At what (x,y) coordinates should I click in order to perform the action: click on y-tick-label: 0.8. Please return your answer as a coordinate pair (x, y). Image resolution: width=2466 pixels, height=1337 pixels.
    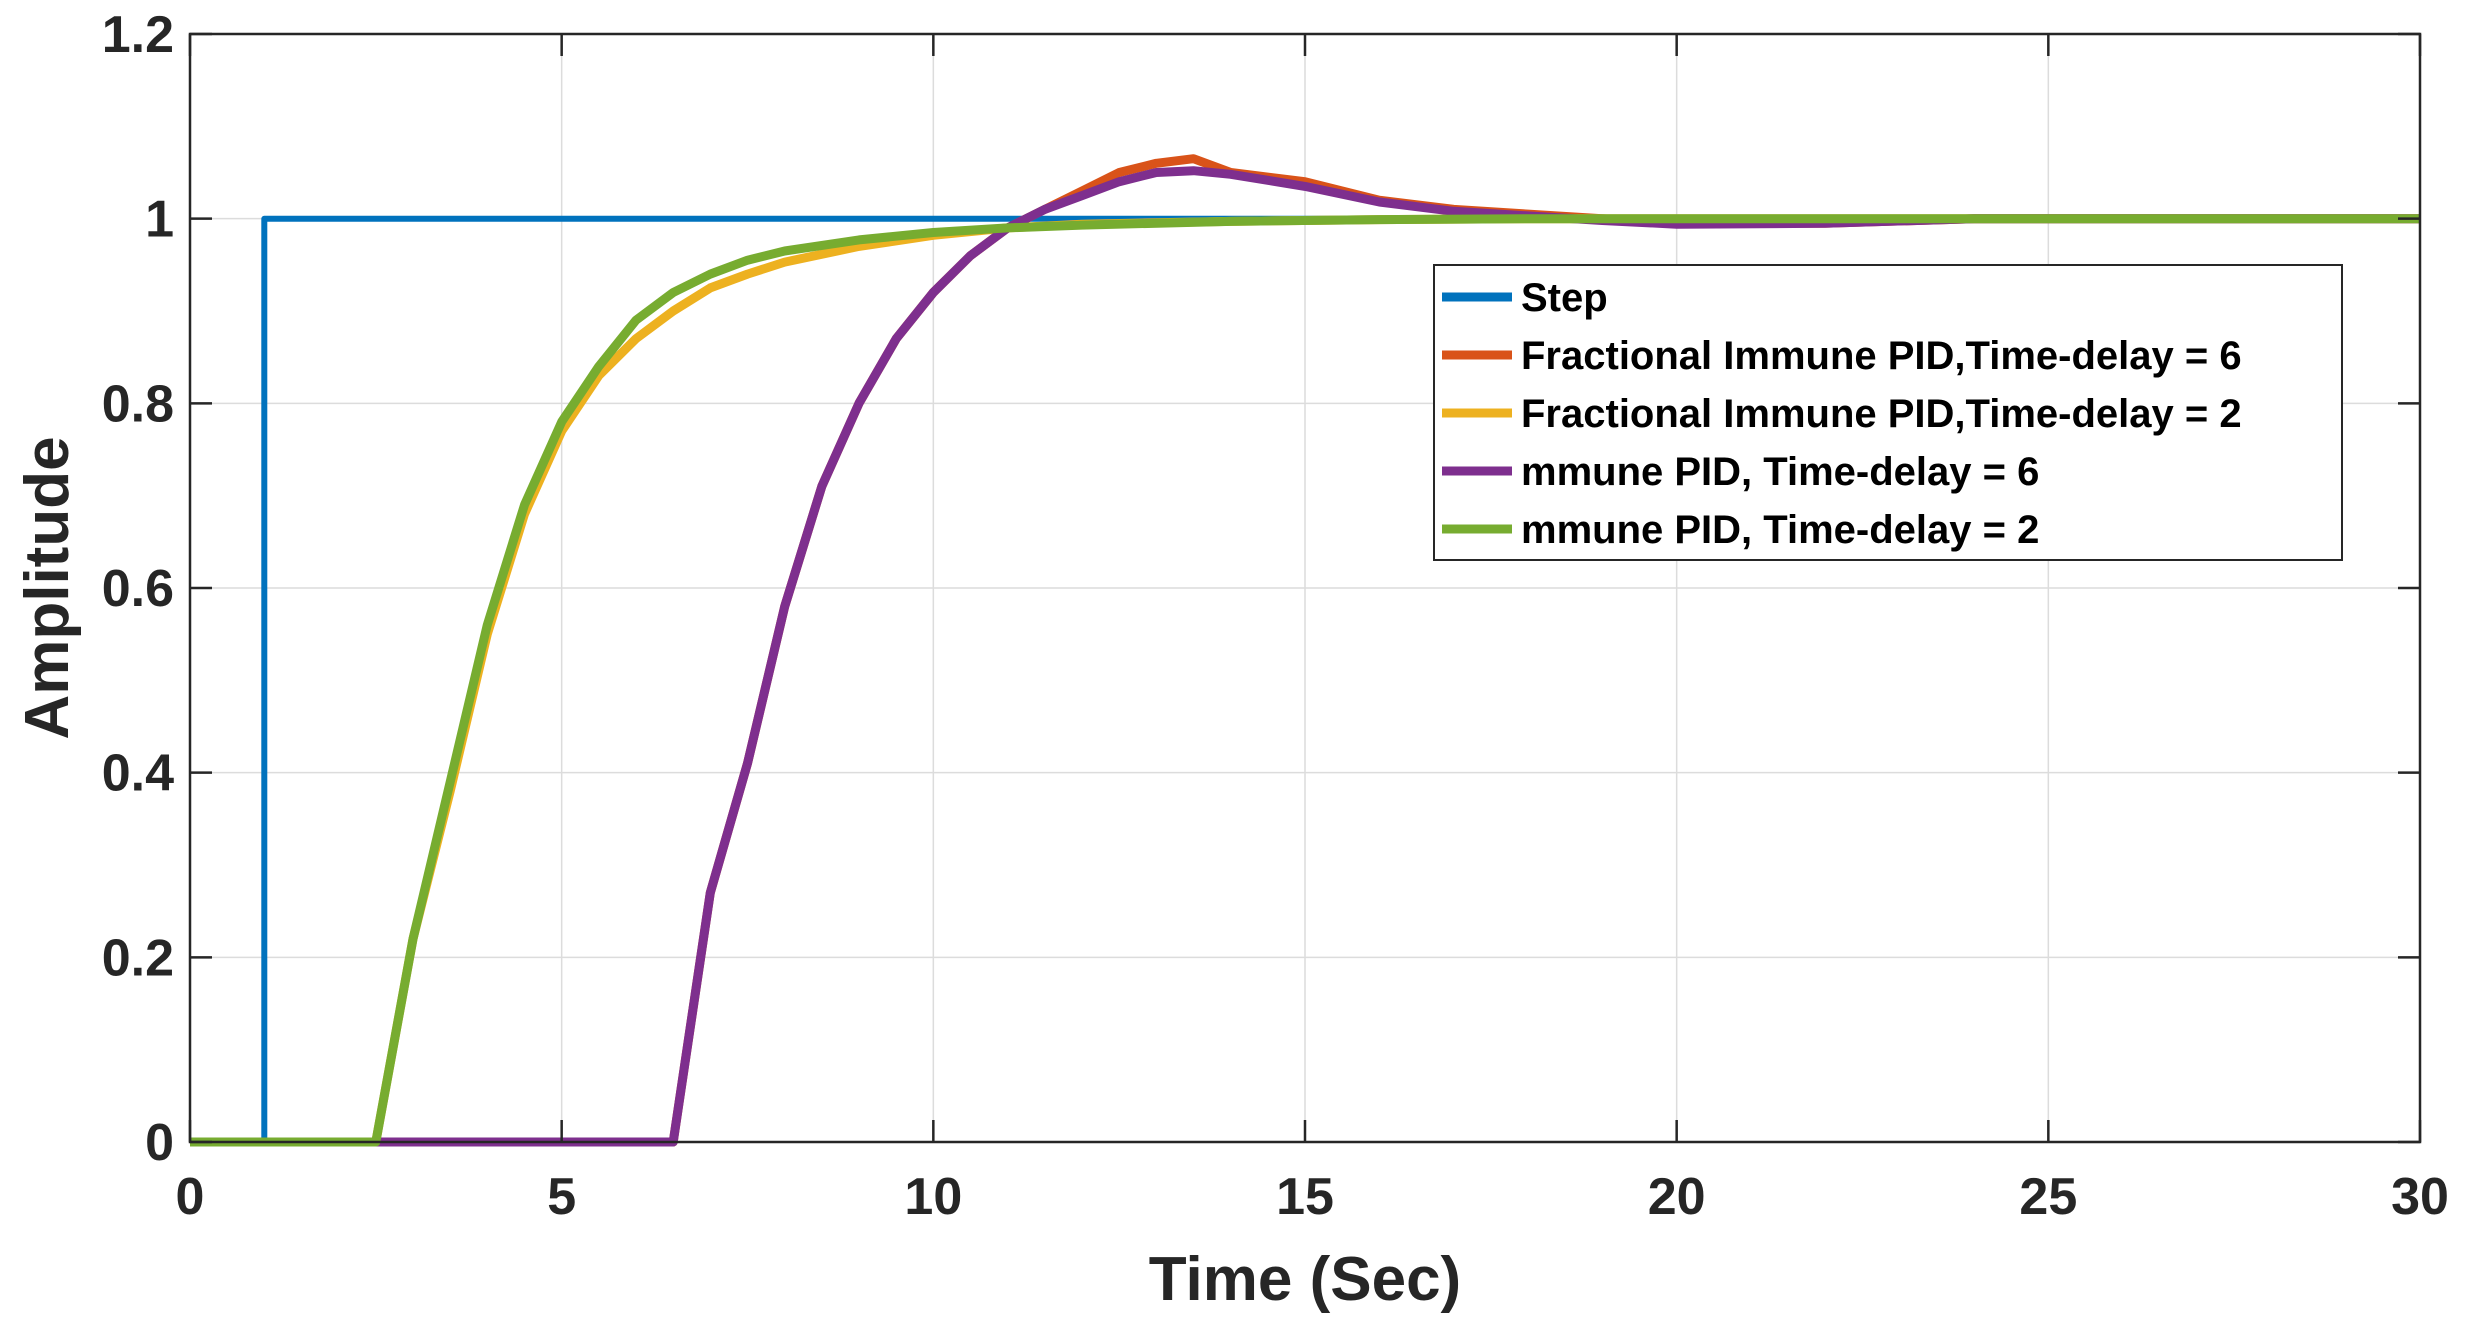
    Looking at the image, I should click on (138, 404).